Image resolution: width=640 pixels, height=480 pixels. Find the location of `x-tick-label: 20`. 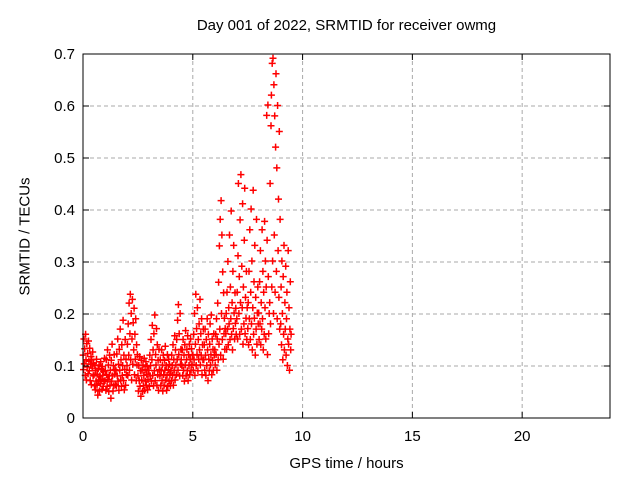

x-tick-label: 20 is located at coordinates (522, 436).